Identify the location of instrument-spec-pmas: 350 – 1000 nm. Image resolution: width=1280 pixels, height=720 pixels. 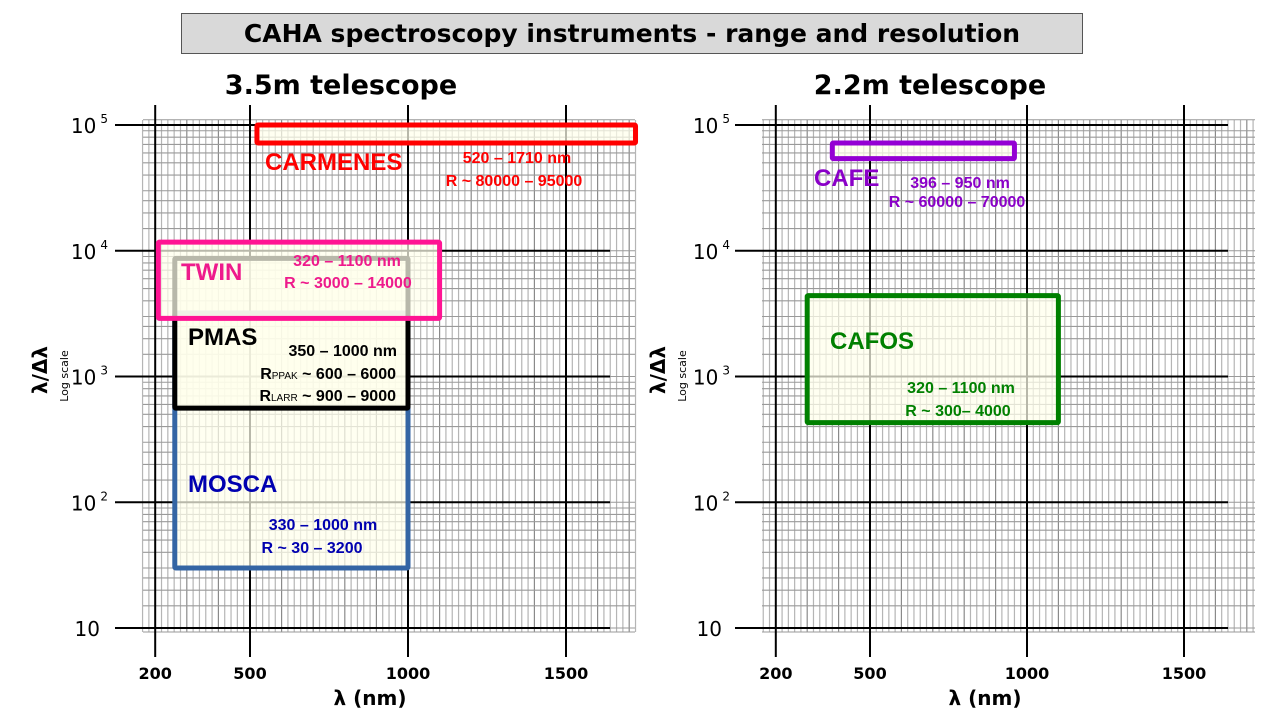
(342, 351).